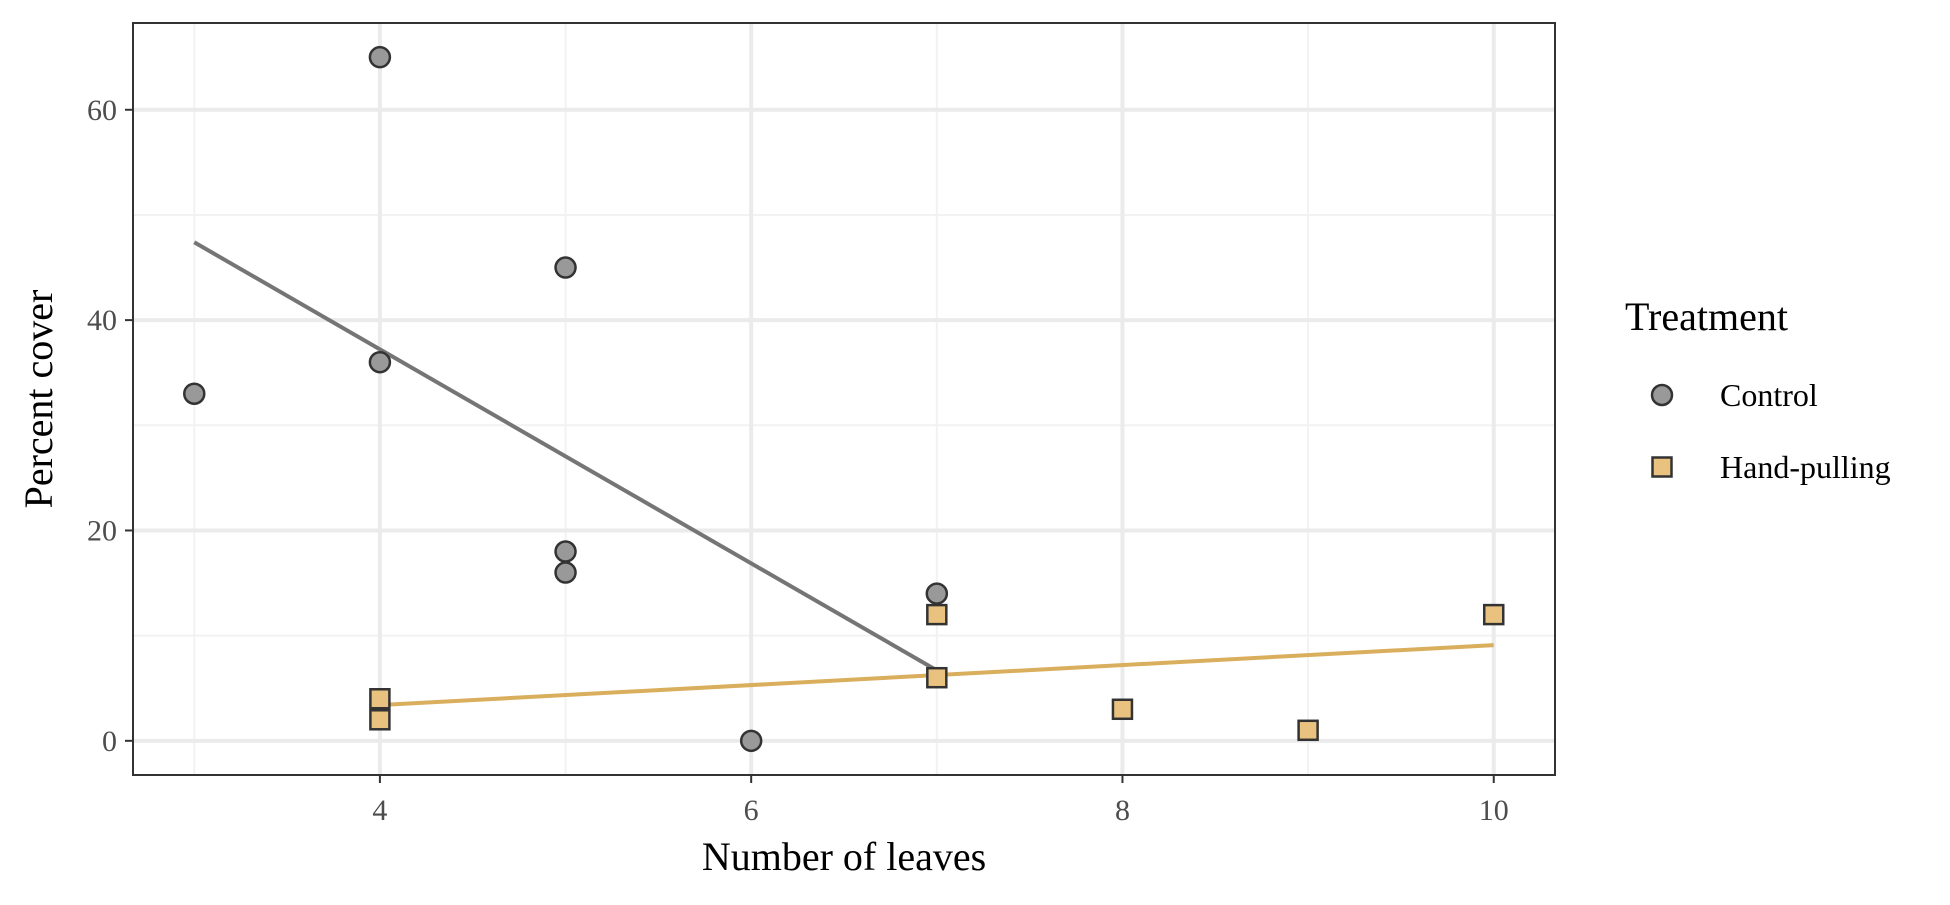  Describe the element at coordinates (1706, 316) in the screenshot. I see `legend-title: Treatment` at that location.